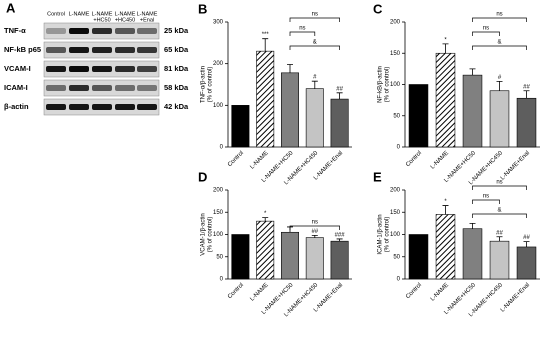 Image resolution: width=550 pixels, height=337 pixels. I want to click on lane-label: +Enal, so click(147, 20).